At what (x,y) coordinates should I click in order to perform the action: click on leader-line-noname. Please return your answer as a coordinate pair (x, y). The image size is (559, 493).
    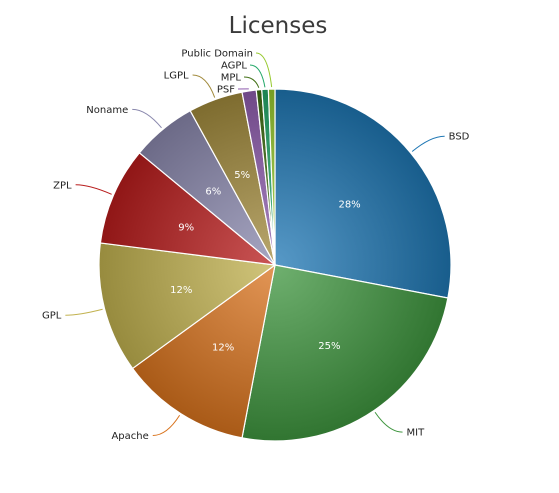
    Looking at the image, I should click on (147, 118).